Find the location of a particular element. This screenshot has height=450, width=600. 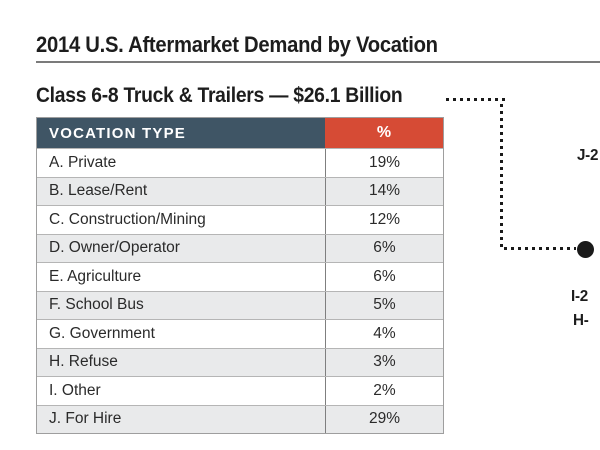

row-value: 4% is located at coordinates (384, 334).